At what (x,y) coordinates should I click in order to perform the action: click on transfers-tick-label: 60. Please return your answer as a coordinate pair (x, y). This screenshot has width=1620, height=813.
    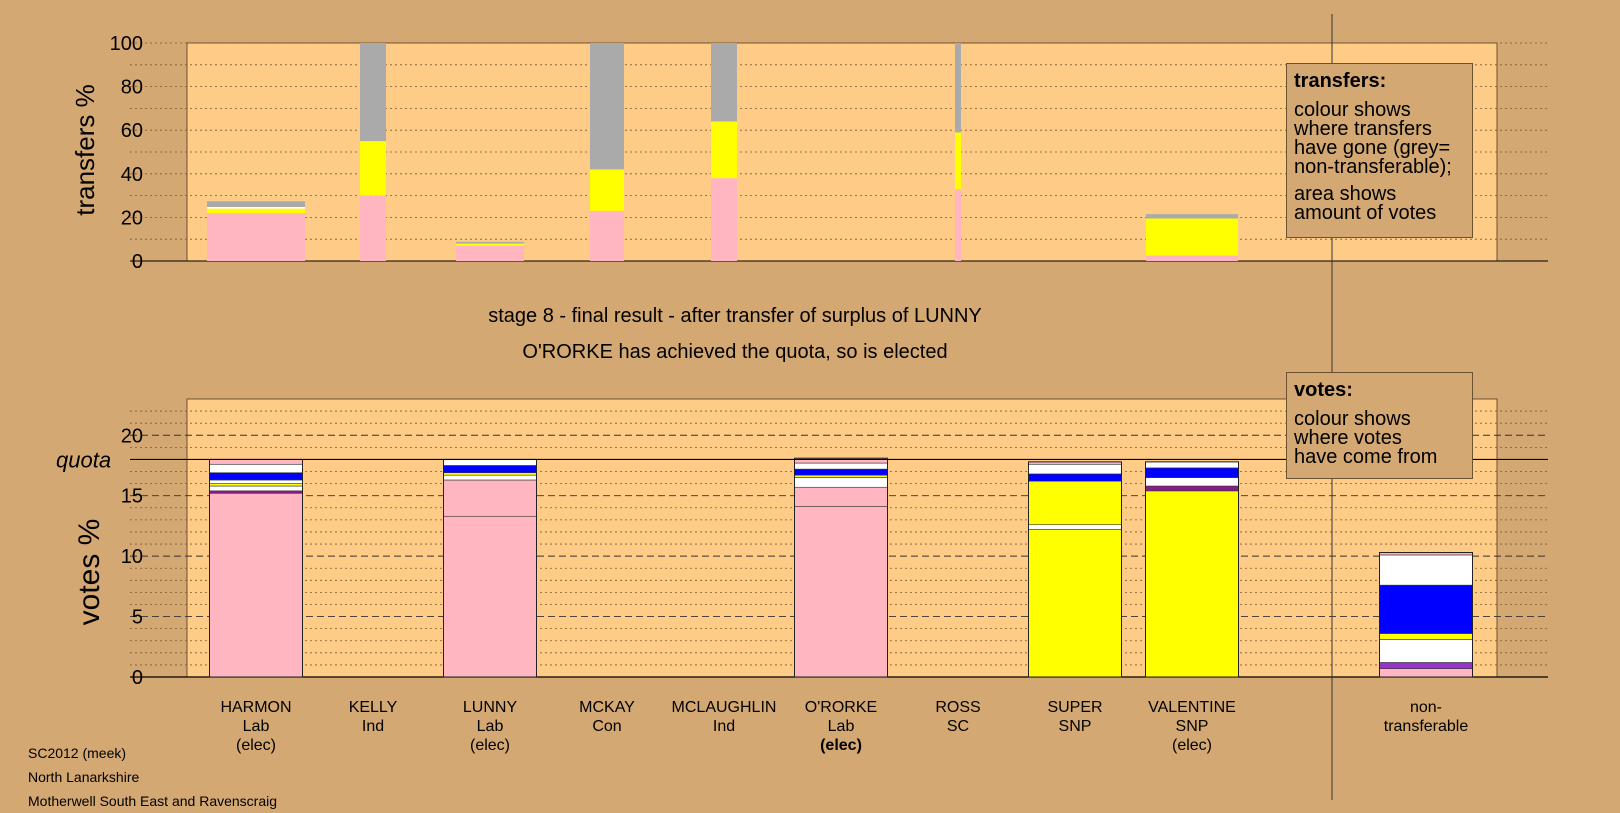
    Looking at the image, I should click on (132, 131).